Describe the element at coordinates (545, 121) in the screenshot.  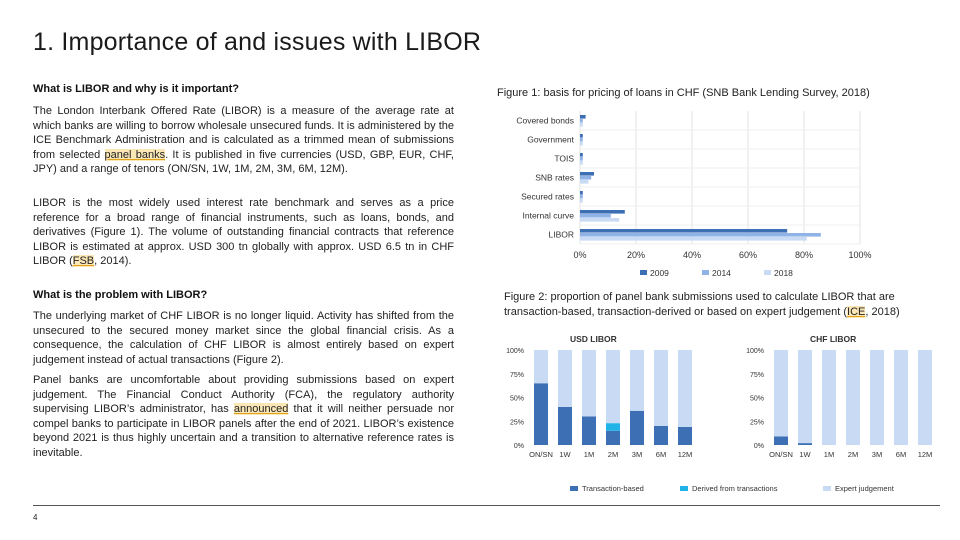
I see `category-label: Covered bonds` at that location.